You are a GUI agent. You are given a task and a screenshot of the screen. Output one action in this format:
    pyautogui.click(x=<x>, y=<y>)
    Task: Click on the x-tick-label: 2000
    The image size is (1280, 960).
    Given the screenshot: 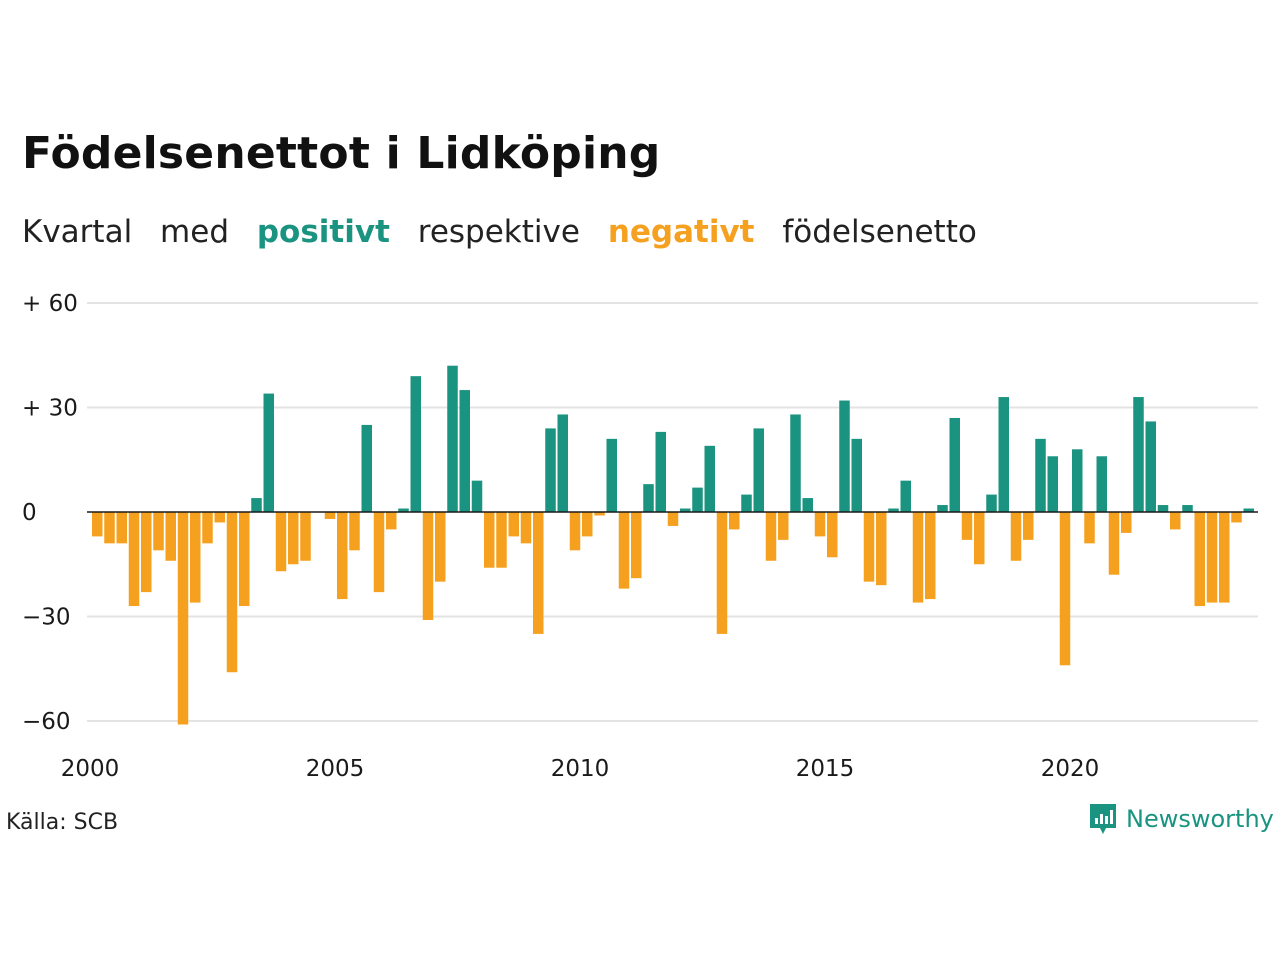 What is the action you would take?
    pyautogui.click(x=90, y=769)
    